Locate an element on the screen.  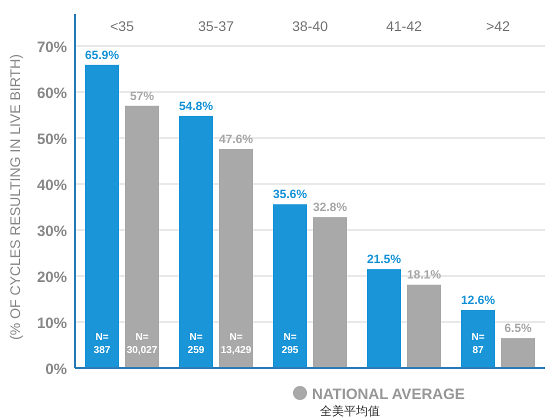
y-tick-label: 60% is located at coordinates (51, 93).